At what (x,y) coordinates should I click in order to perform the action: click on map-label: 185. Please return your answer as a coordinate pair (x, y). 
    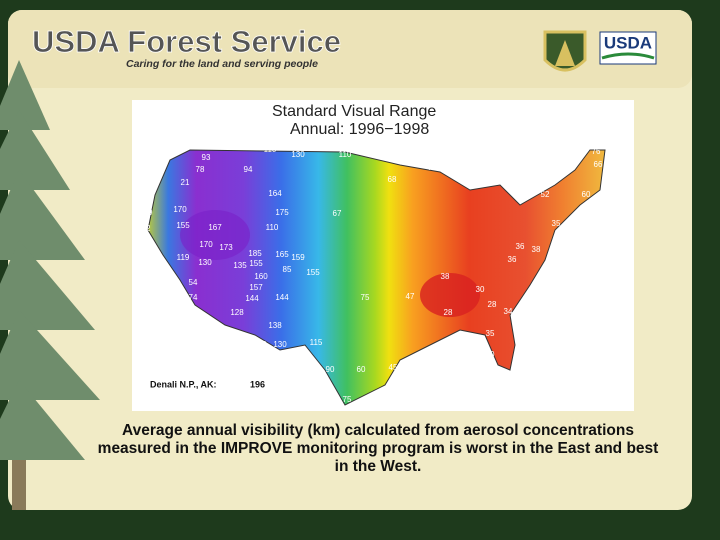
    Looking at the image, I should click on (255, 253).